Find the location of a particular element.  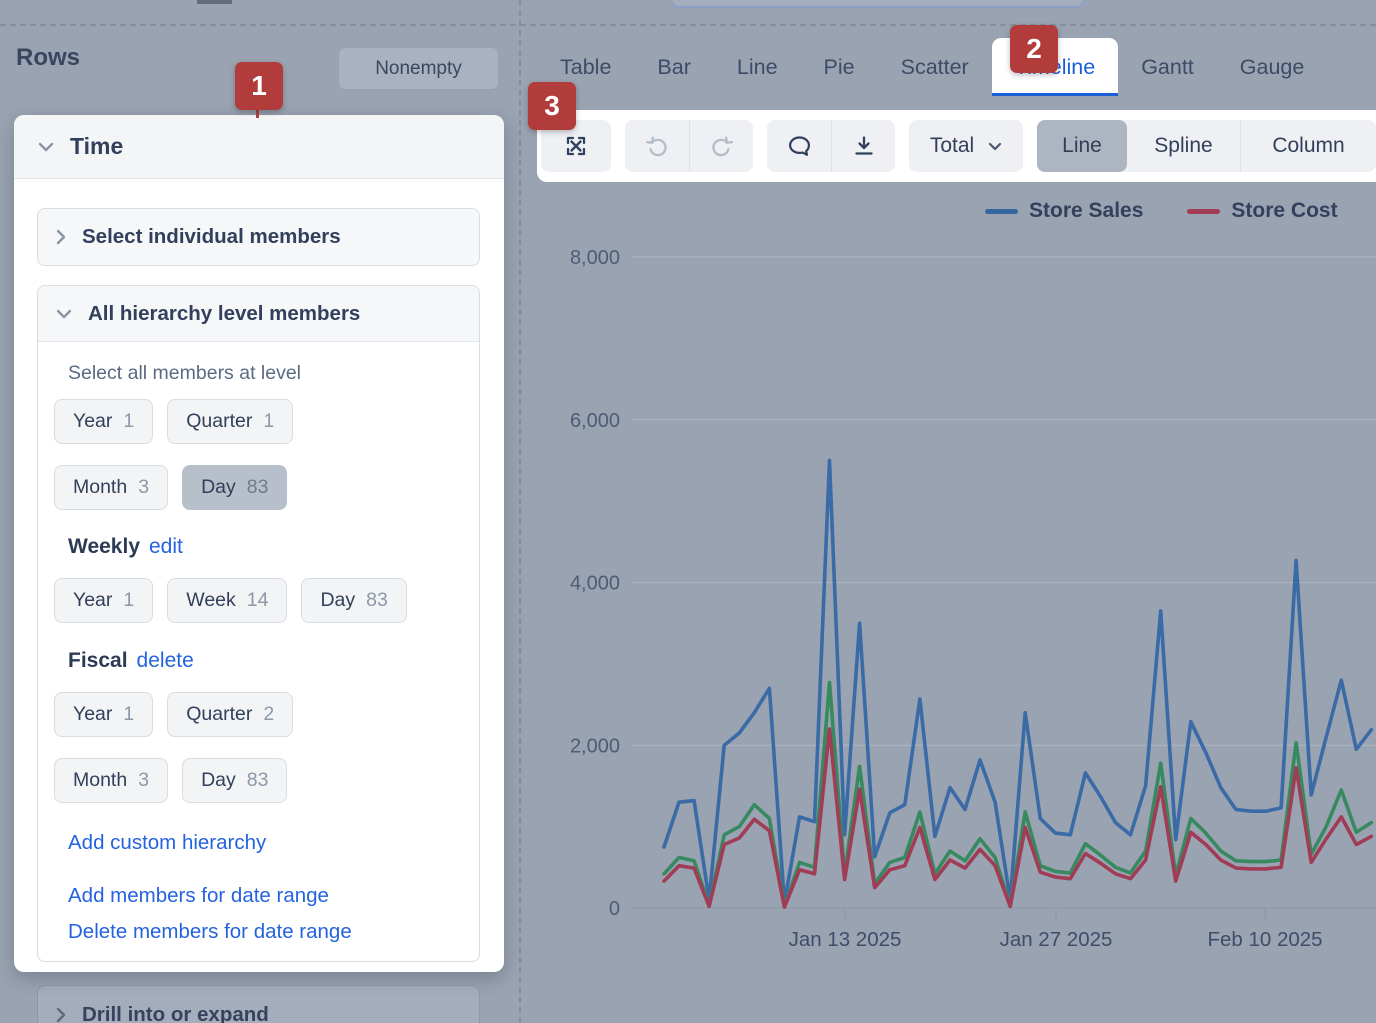

step-badge-1-pointer is located at coordinates (257, 113).